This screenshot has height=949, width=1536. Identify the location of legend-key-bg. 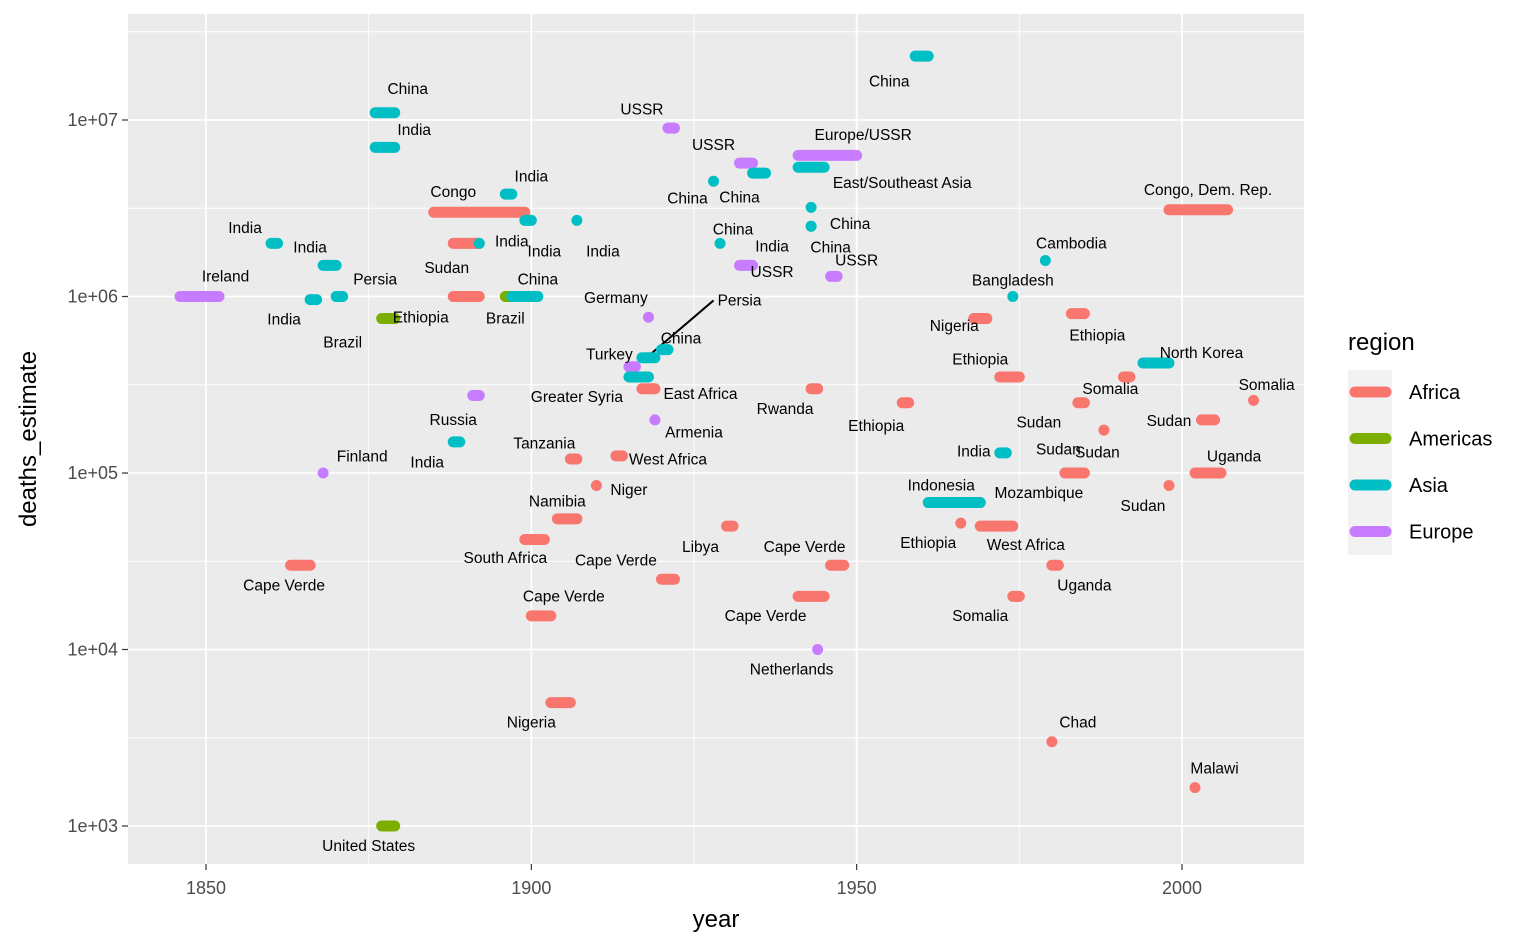
(1370, 462).